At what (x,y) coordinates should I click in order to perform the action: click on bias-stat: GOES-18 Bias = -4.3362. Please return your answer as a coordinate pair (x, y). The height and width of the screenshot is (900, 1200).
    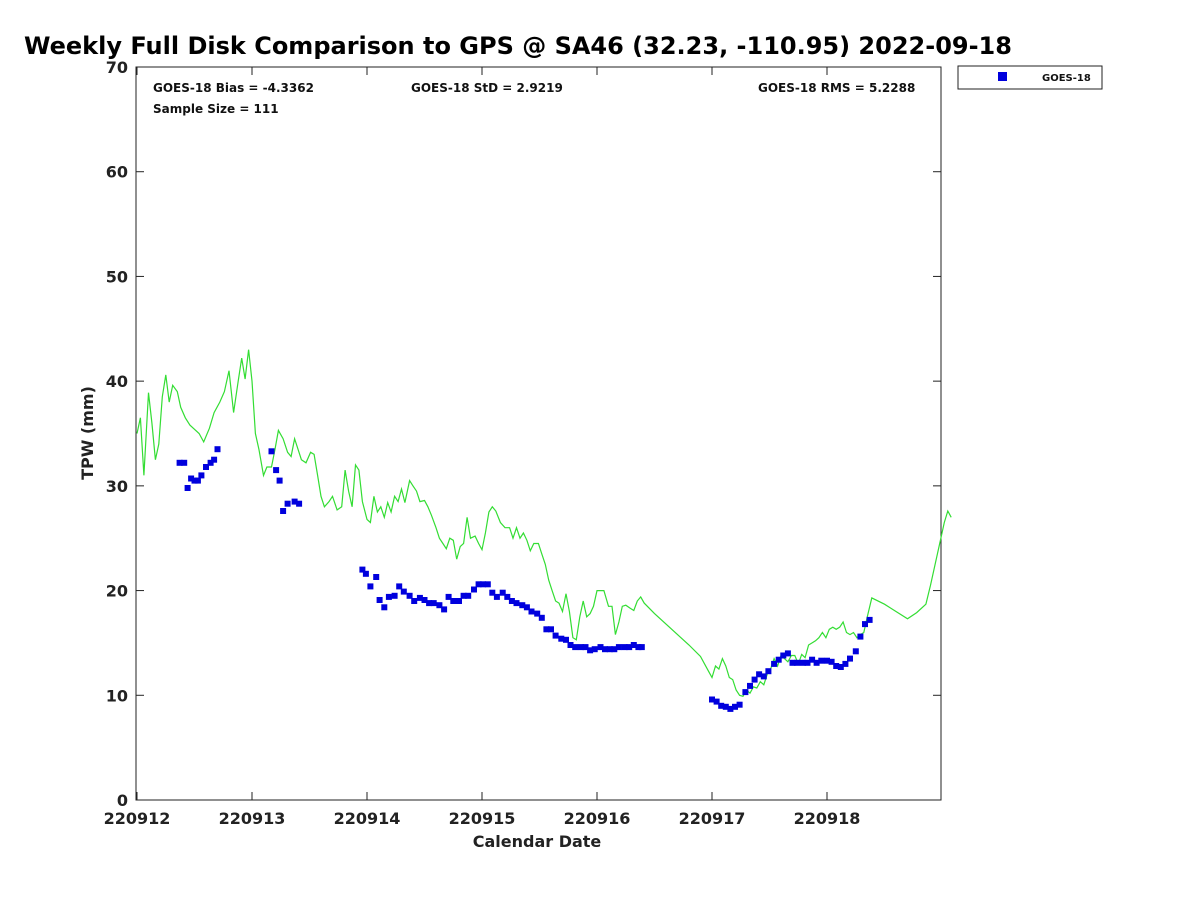
    Looking at the image, I should click on (233, 88).